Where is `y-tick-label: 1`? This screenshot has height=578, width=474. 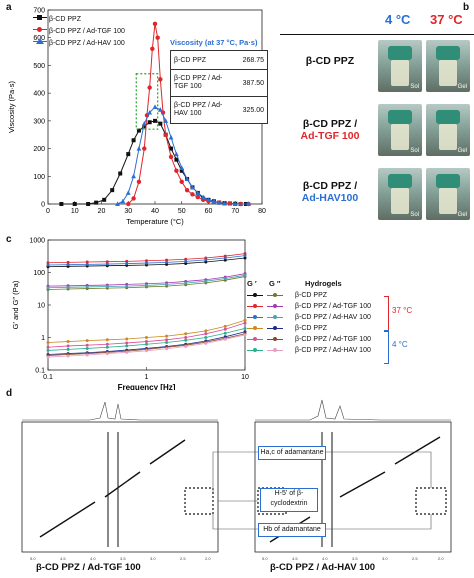 y-tick-label: 1 is located at coordinates (43, 338).